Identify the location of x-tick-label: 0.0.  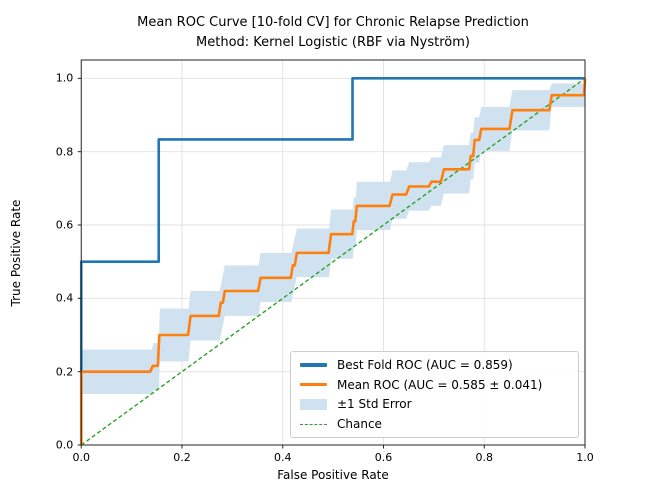
(81, 457).